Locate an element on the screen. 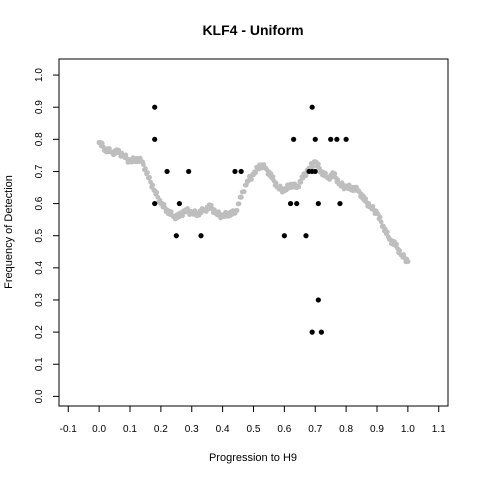 This screenshot has width=480, height=480. x-tick-label: 0.4 is located at coordinates (223, 429).